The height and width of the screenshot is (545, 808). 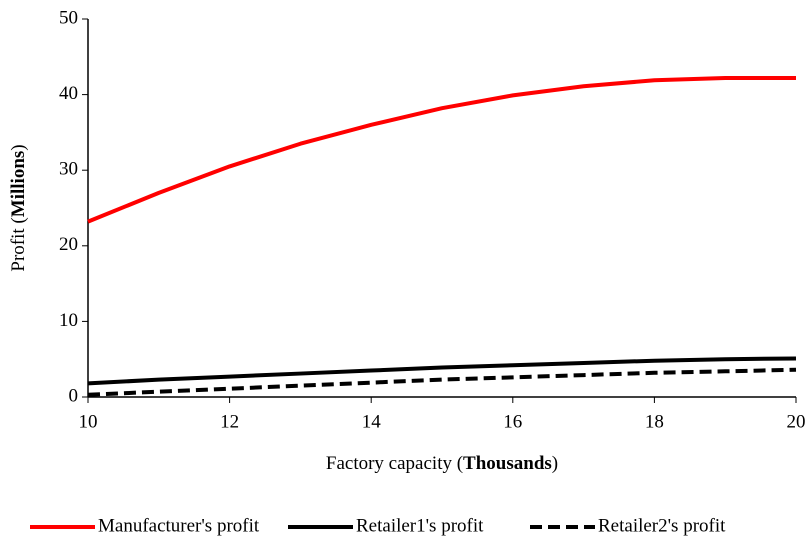 I want to click on x-axis-label-part: ), so click(x=555, y=463).